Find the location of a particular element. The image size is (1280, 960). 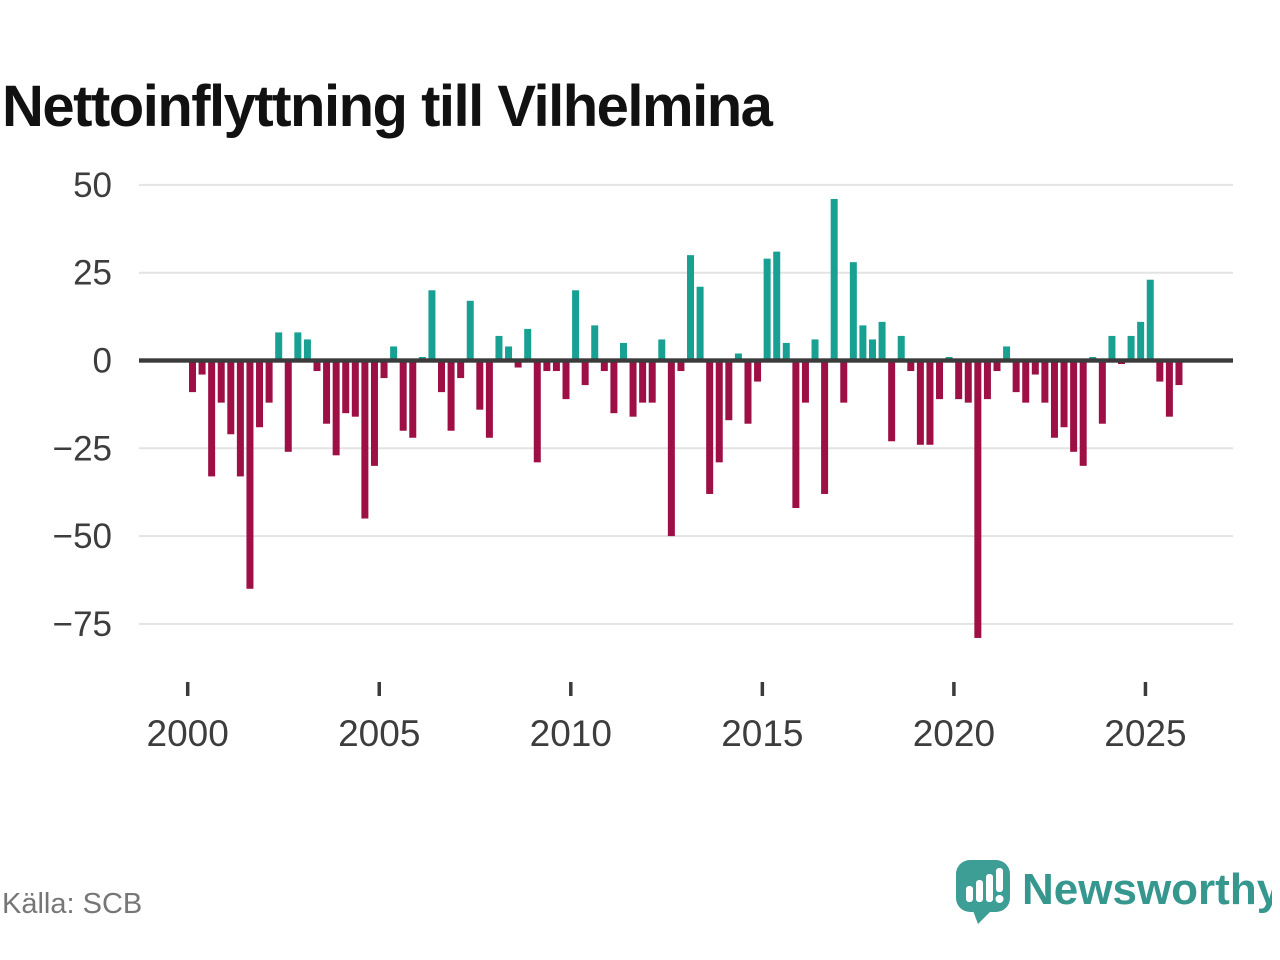

x-tick-label: 2010 is located at coordinates (571, 733).